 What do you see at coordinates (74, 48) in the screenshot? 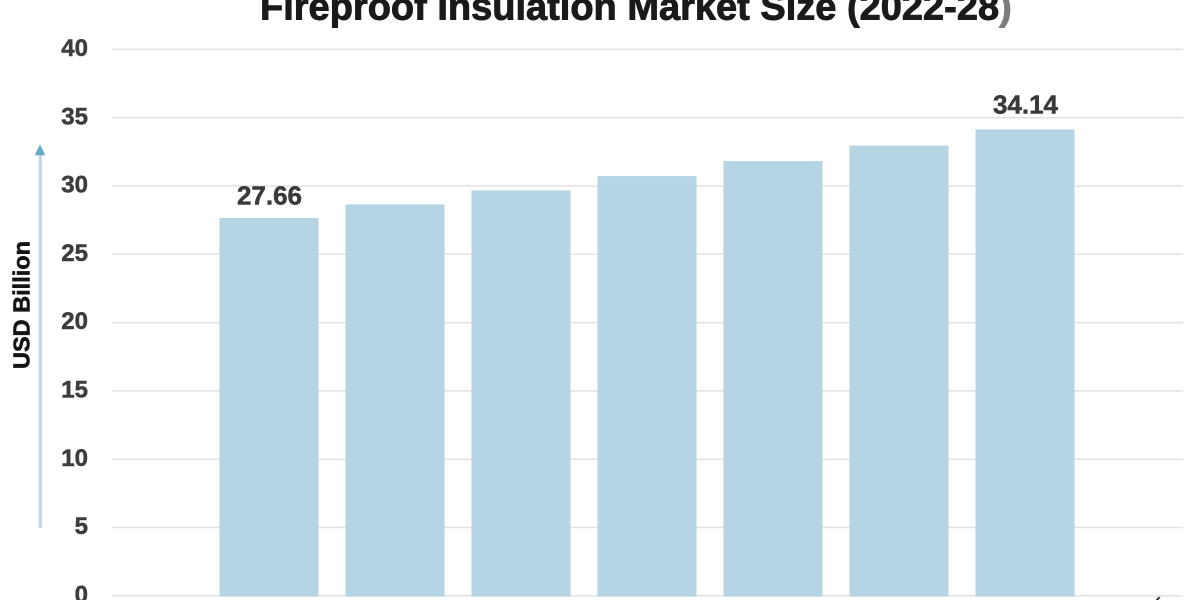
I see `svg-text: 40` at bounding box center [74, 48].